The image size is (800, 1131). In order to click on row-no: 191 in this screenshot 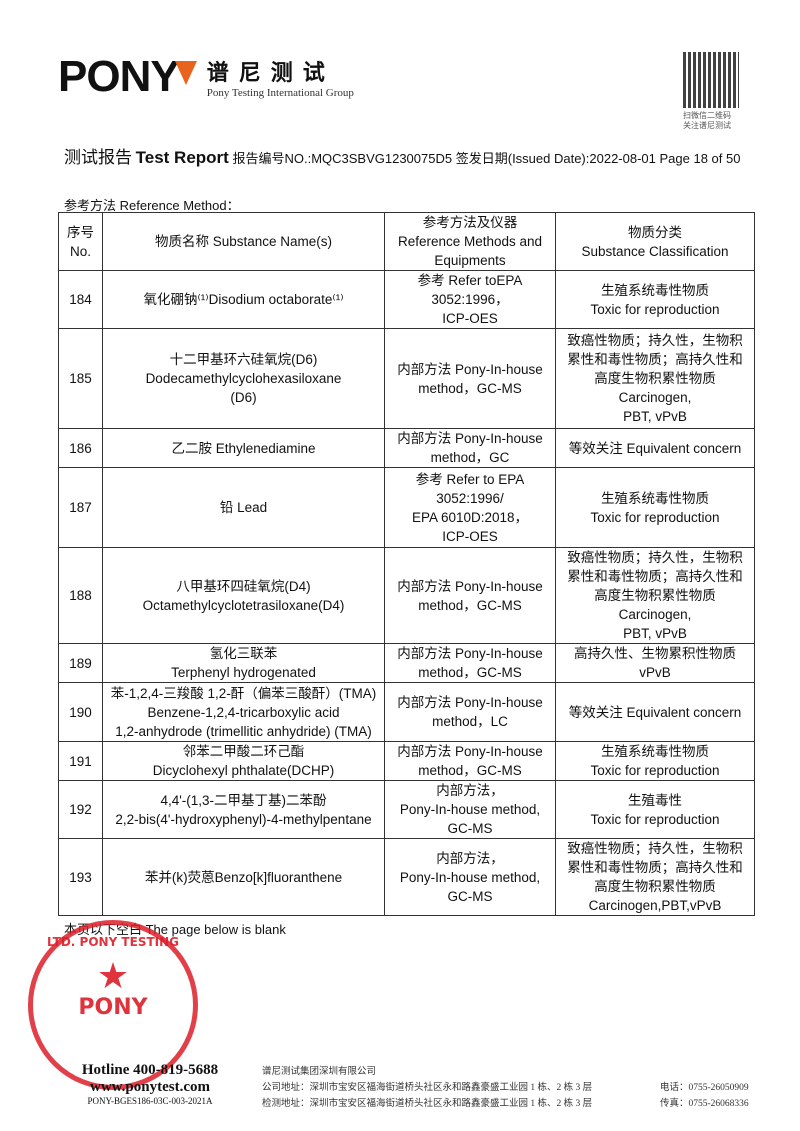, I will do `click(80, 761)`.